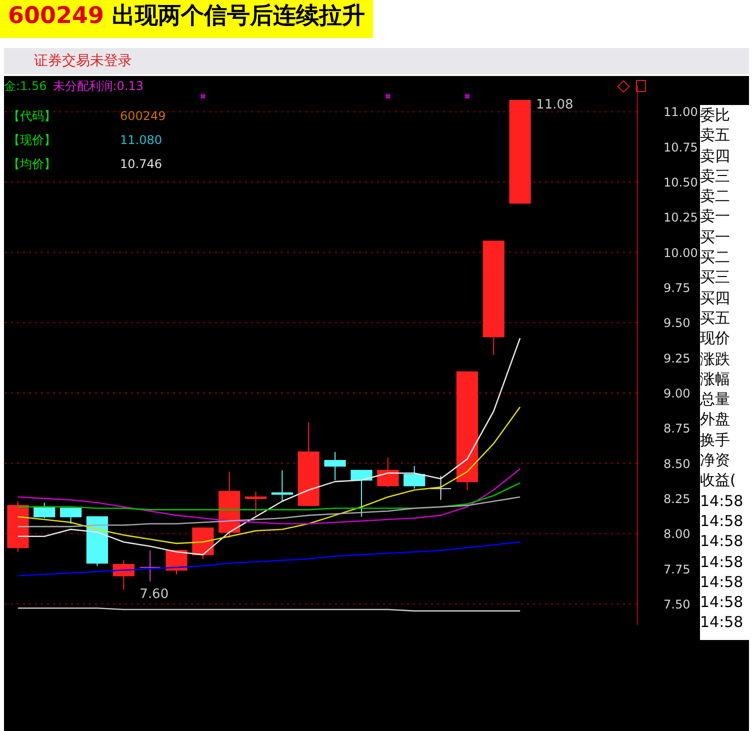 The height and width of the screenshot is (731, 753). What do you see at coordinates (677, 499) in the screenshot?
I see `y-tick-label: 8.25` at bounding box center [677, 499].